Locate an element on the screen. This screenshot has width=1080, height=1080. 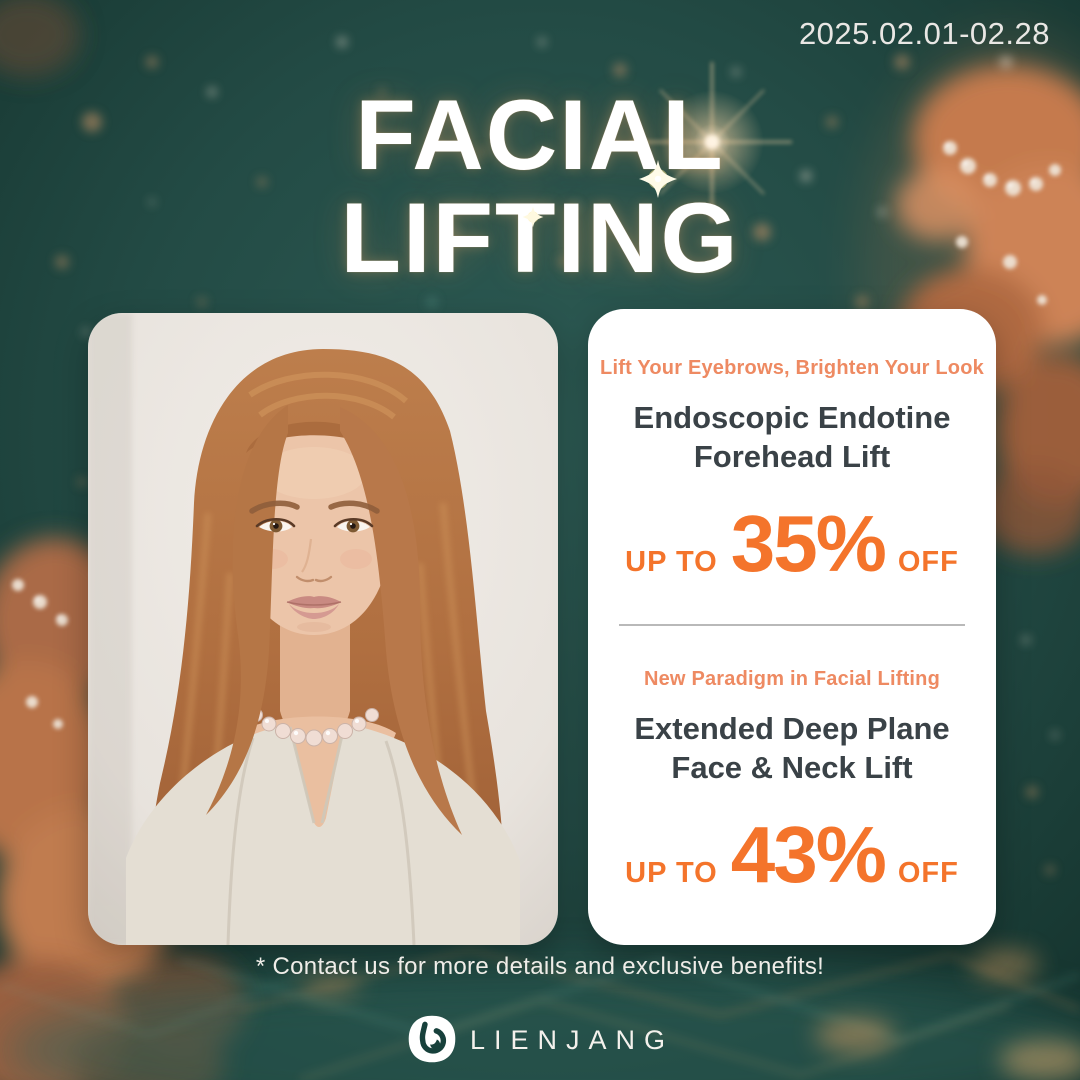
lens-flare-glow is located at coordinates (712, 142).